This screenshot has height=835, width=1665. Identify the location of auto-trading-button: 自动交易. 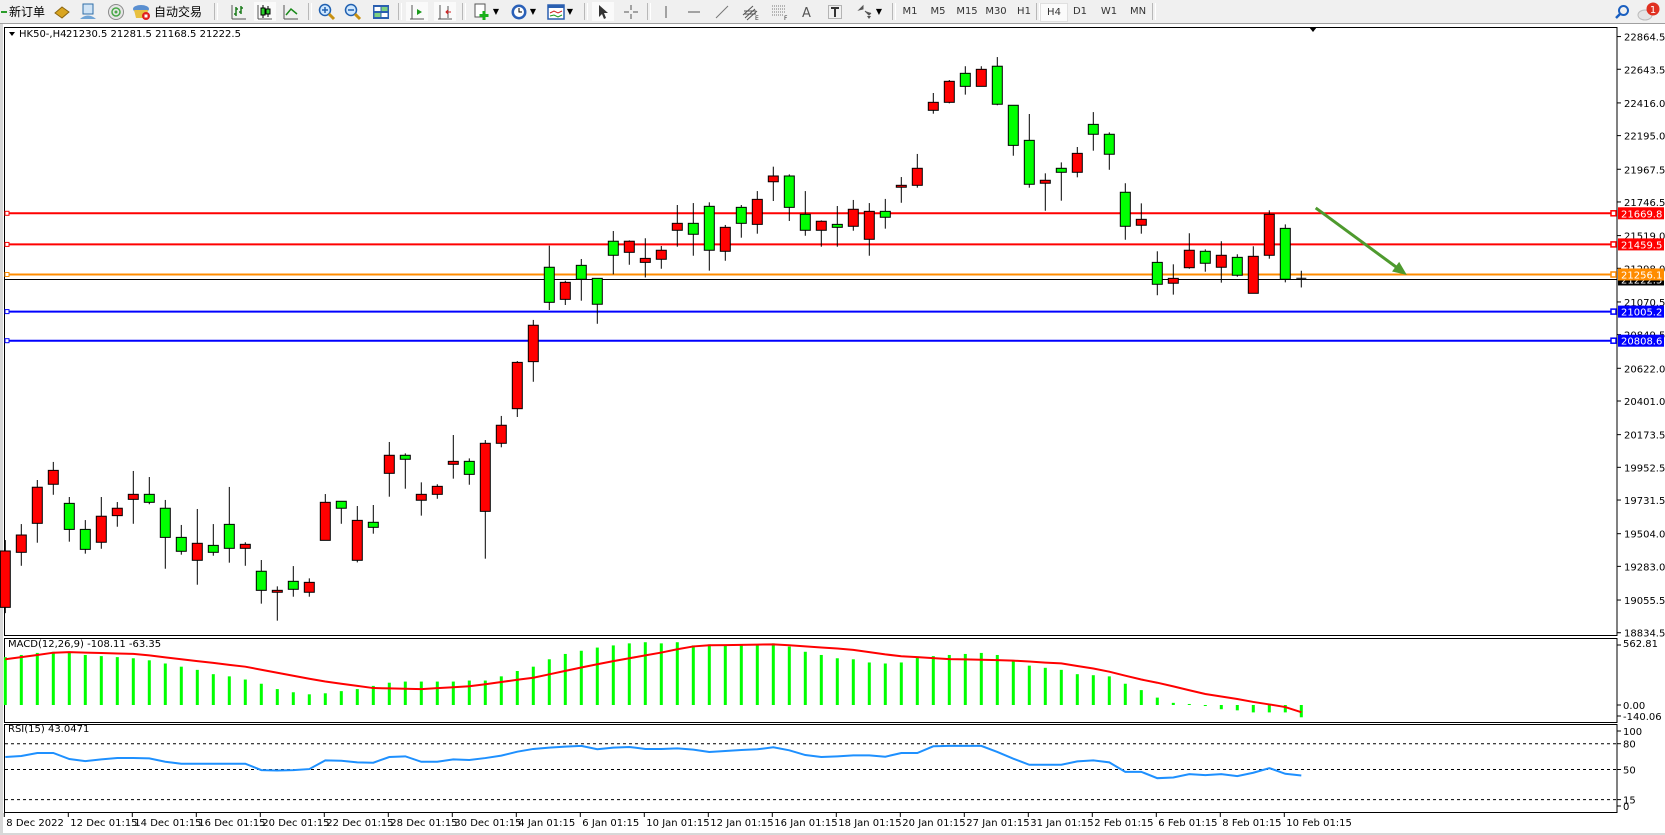
(167, 11).